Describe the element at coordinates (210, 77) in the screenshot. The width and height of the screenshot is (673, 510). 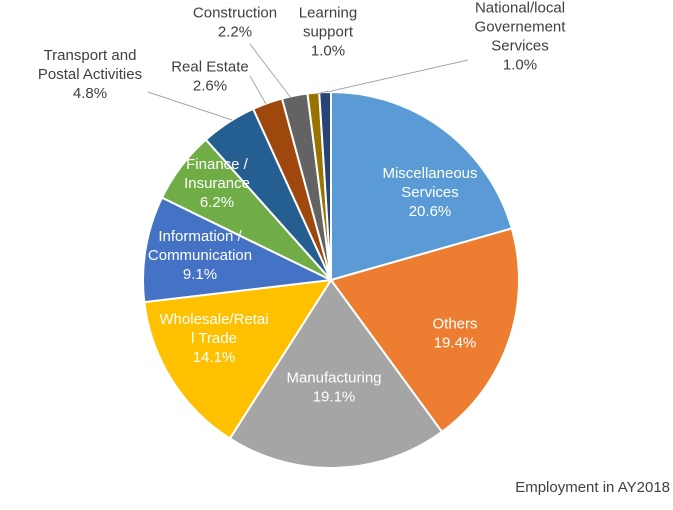
I see `slice-label: Real Estate 2.6%` at that location.